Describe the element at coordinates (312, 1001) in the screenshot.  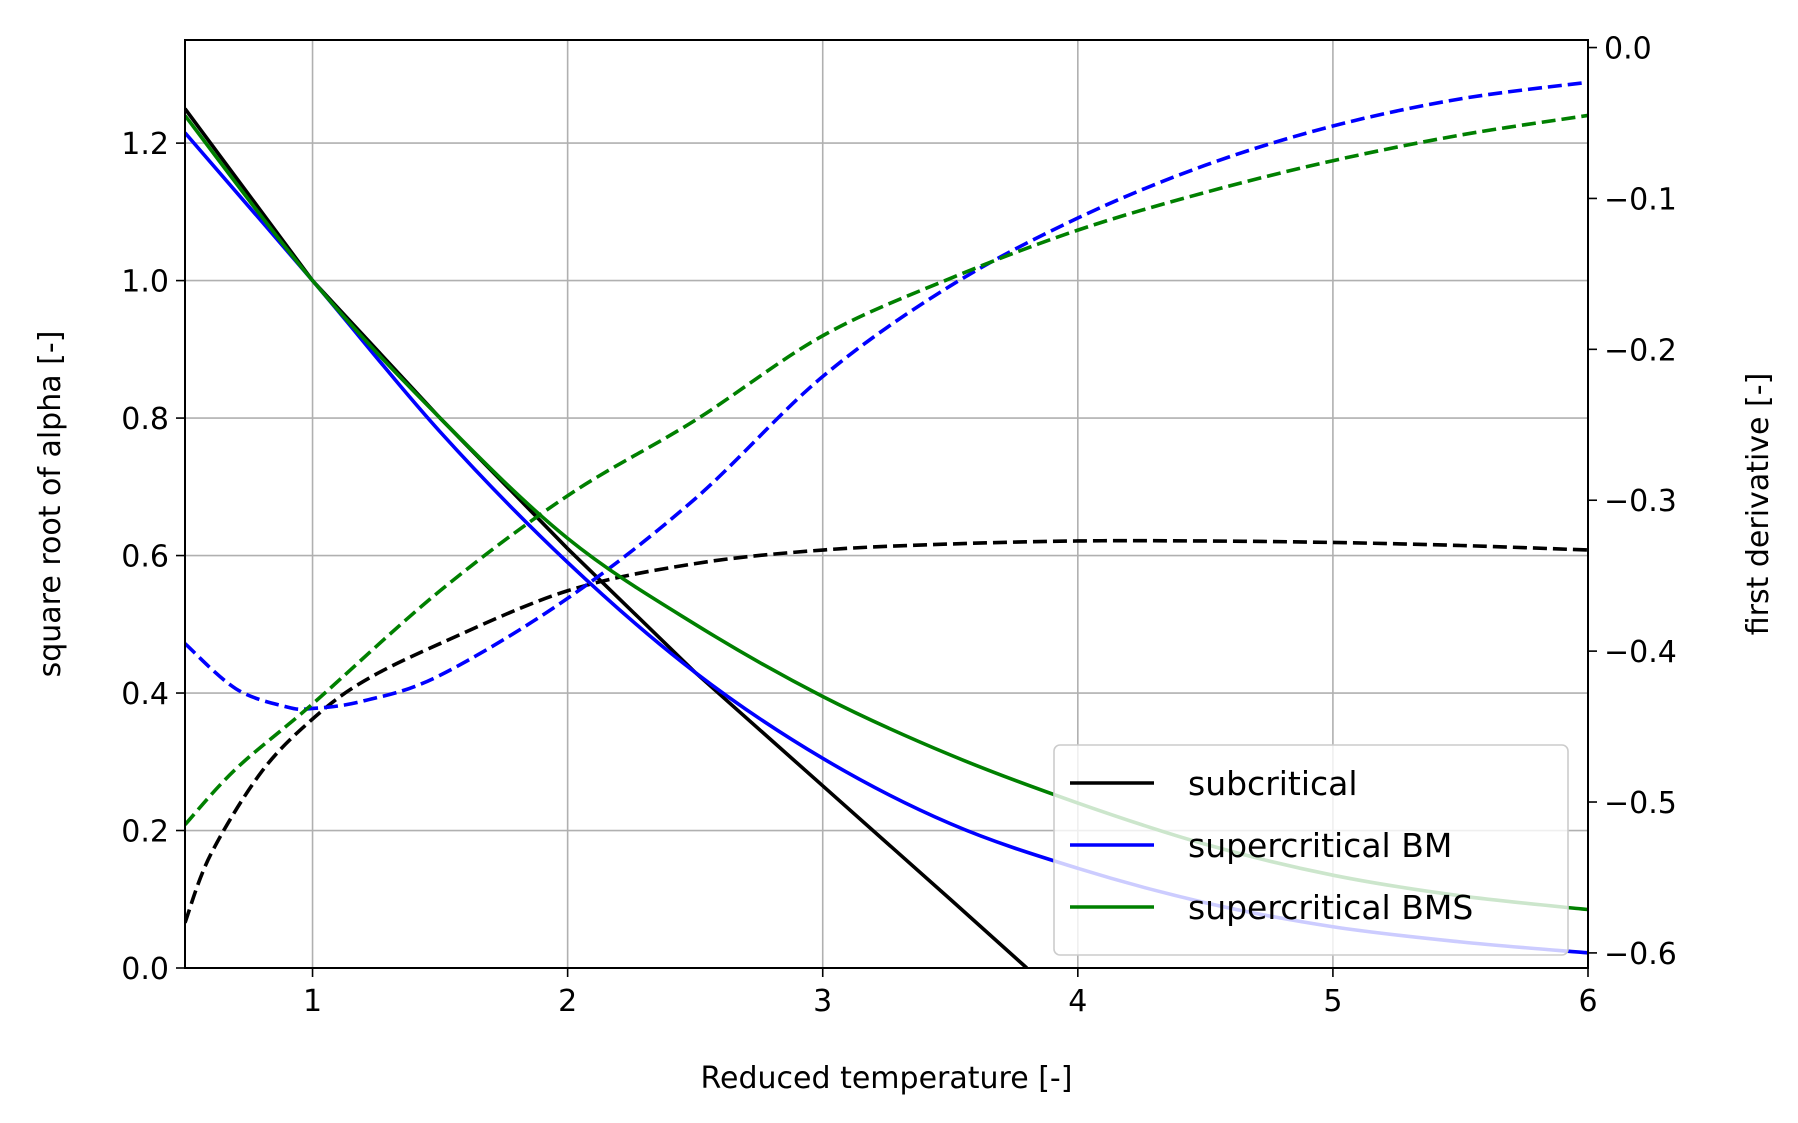
I see `x-tick-label-0: 1` at that location.